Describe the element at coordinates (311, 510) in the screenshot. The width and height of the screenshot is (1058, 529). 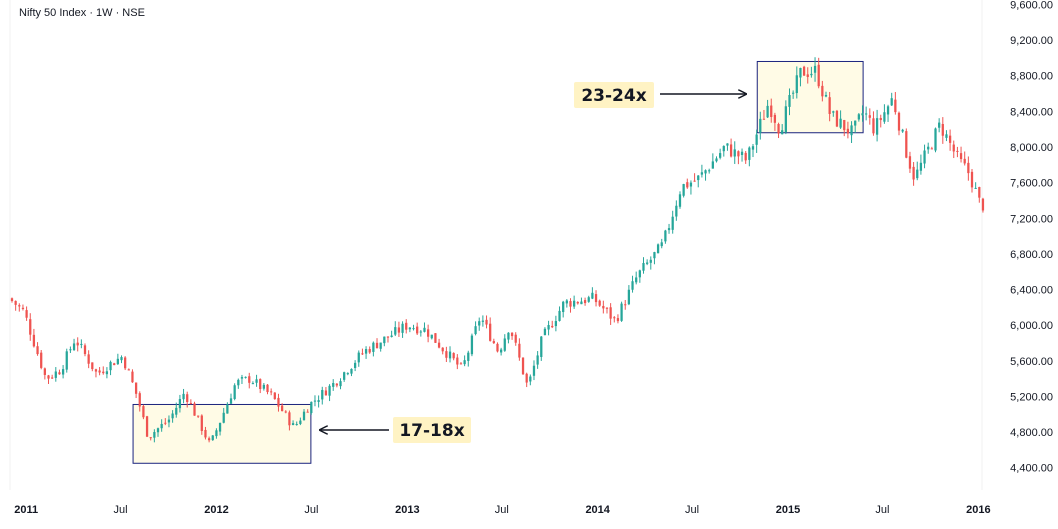
I see `x-tick-label: Jul` at that location.